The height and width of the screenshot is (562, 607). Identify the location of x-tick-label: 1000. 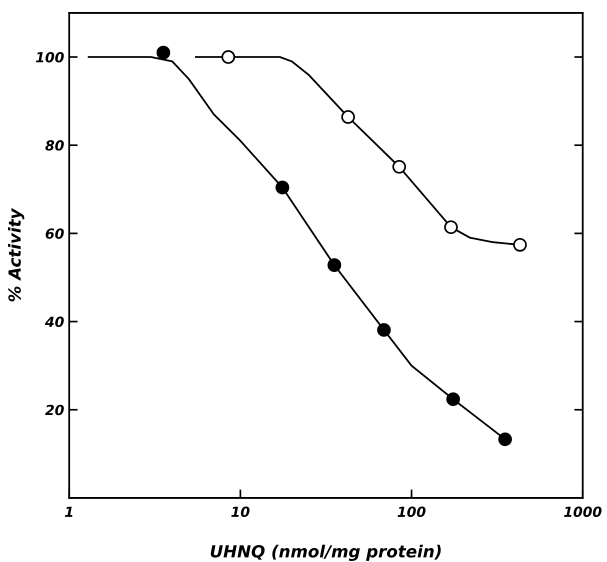
(583, 512).